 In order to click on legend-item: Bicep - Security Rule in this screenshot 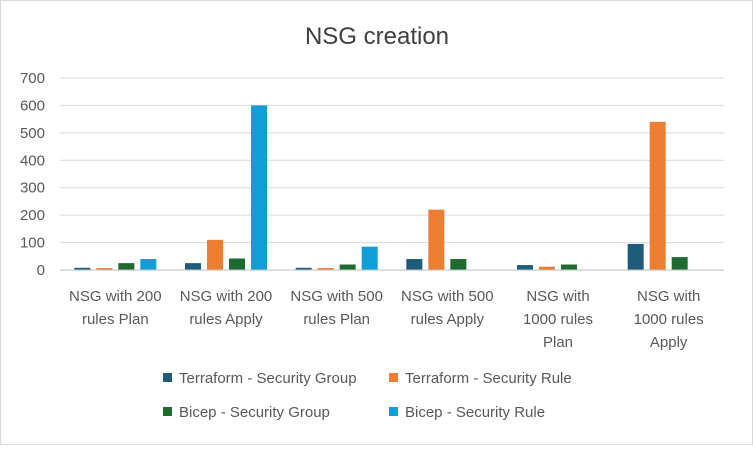, I will do `click(467, 412)`.